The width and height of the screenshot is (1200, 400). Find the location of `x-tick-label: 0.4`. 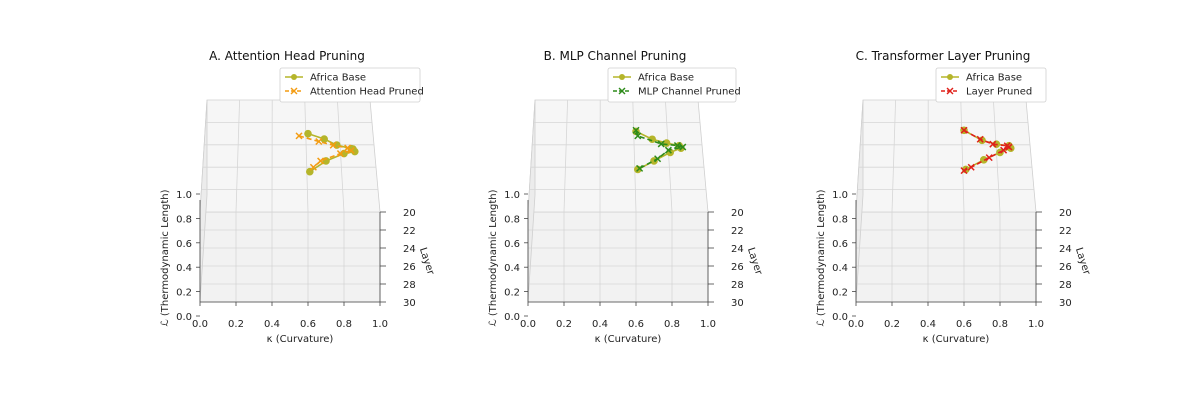

x-tick-label: 0.4 is located at coordinates (600, 324).